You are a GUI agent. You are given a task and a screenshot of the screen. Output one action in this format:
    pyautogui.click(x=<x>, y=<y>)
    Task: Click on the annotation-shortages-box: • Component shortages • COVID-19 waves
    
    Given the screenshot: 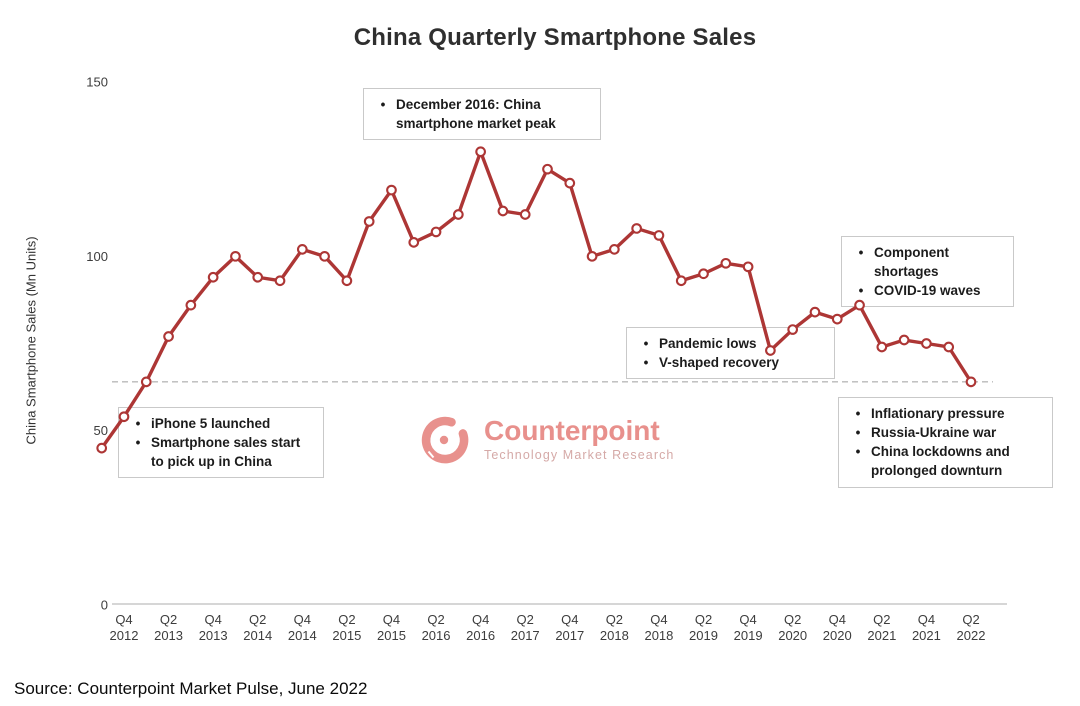 What is the action you would take?
    pyautogui.click(x=927, y=272)
    